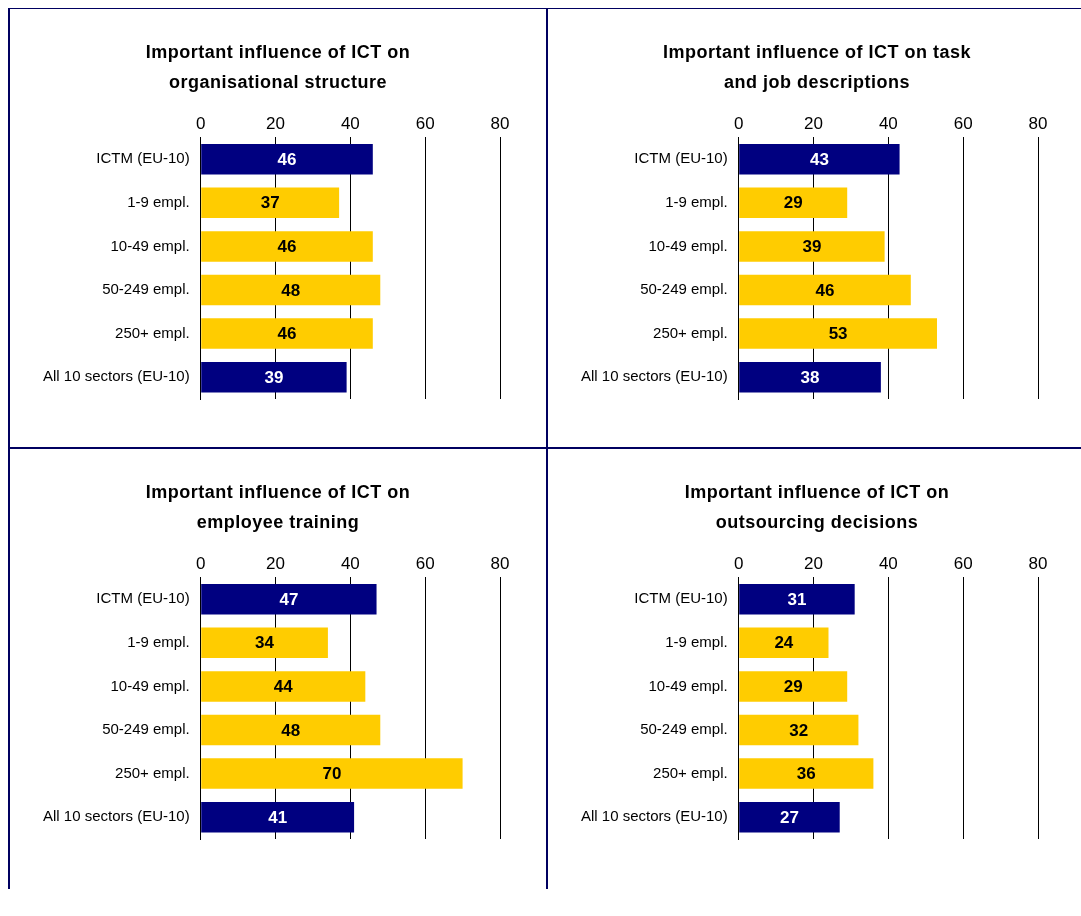  What do you see at coordinates (819, 159) in the screenshot?
I see `data-label: 43` at bounding box center [819, 159].